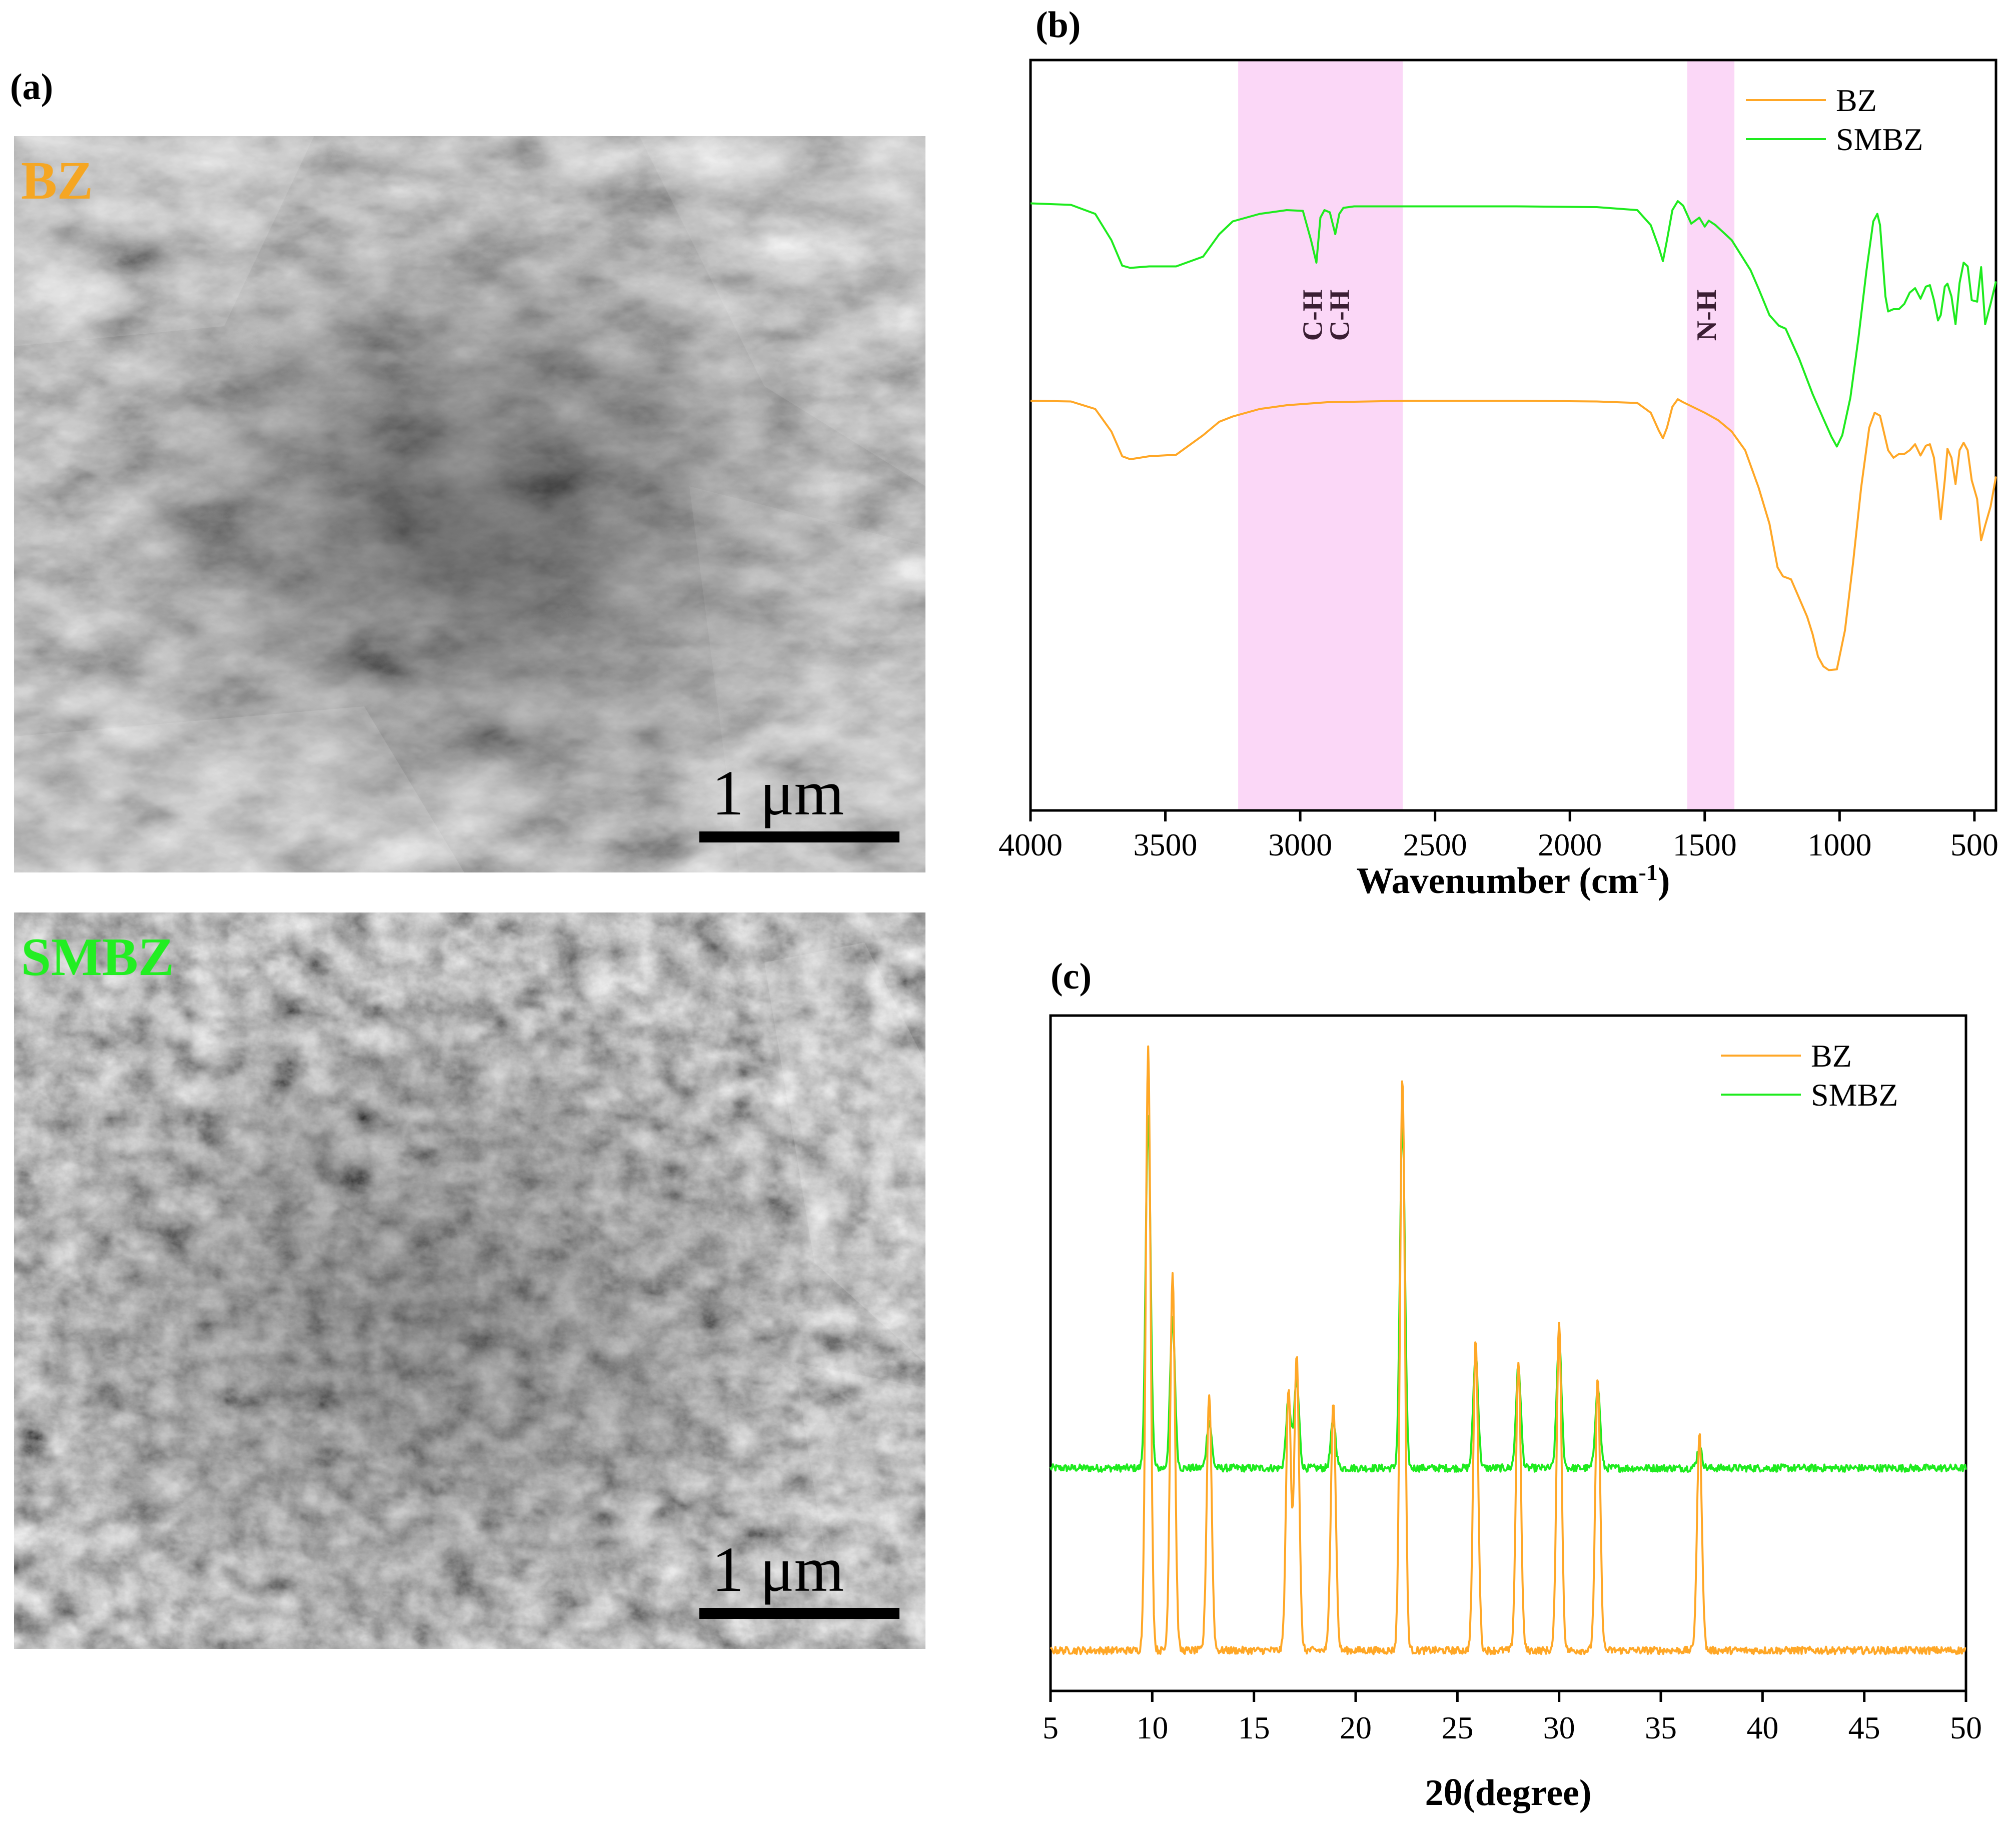  What do you see at coordinates (98, 957) in the screenshot?
I see `sem-label-smbz: SMBZ` at bounding box center [98, 957].